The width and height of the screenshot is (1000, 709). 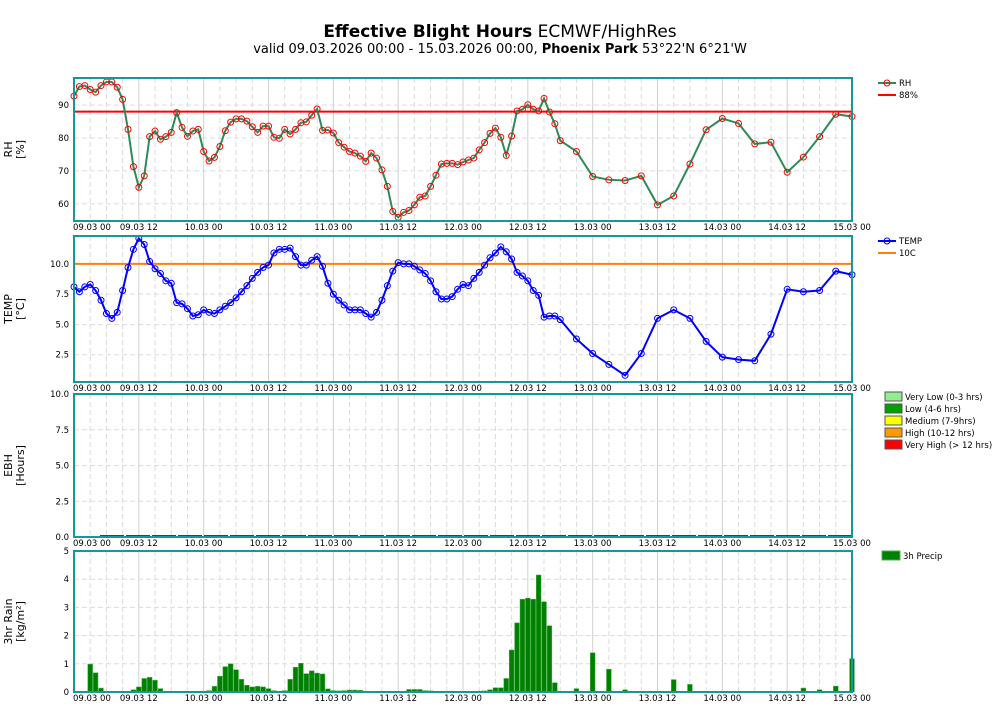 What do you see at coordinates (593, 699) in the screenshot?
I see `x-tick-label: 13.03 00` at bounding box center [593, 699].